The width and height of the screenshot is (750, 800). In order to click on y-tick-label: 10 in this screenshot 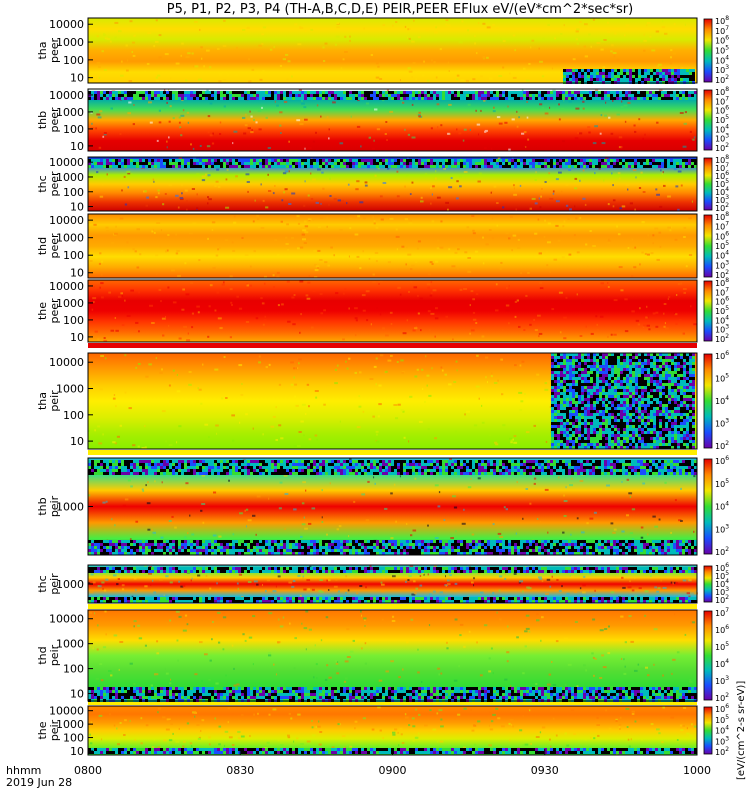, I will do `click(77, 273)`.